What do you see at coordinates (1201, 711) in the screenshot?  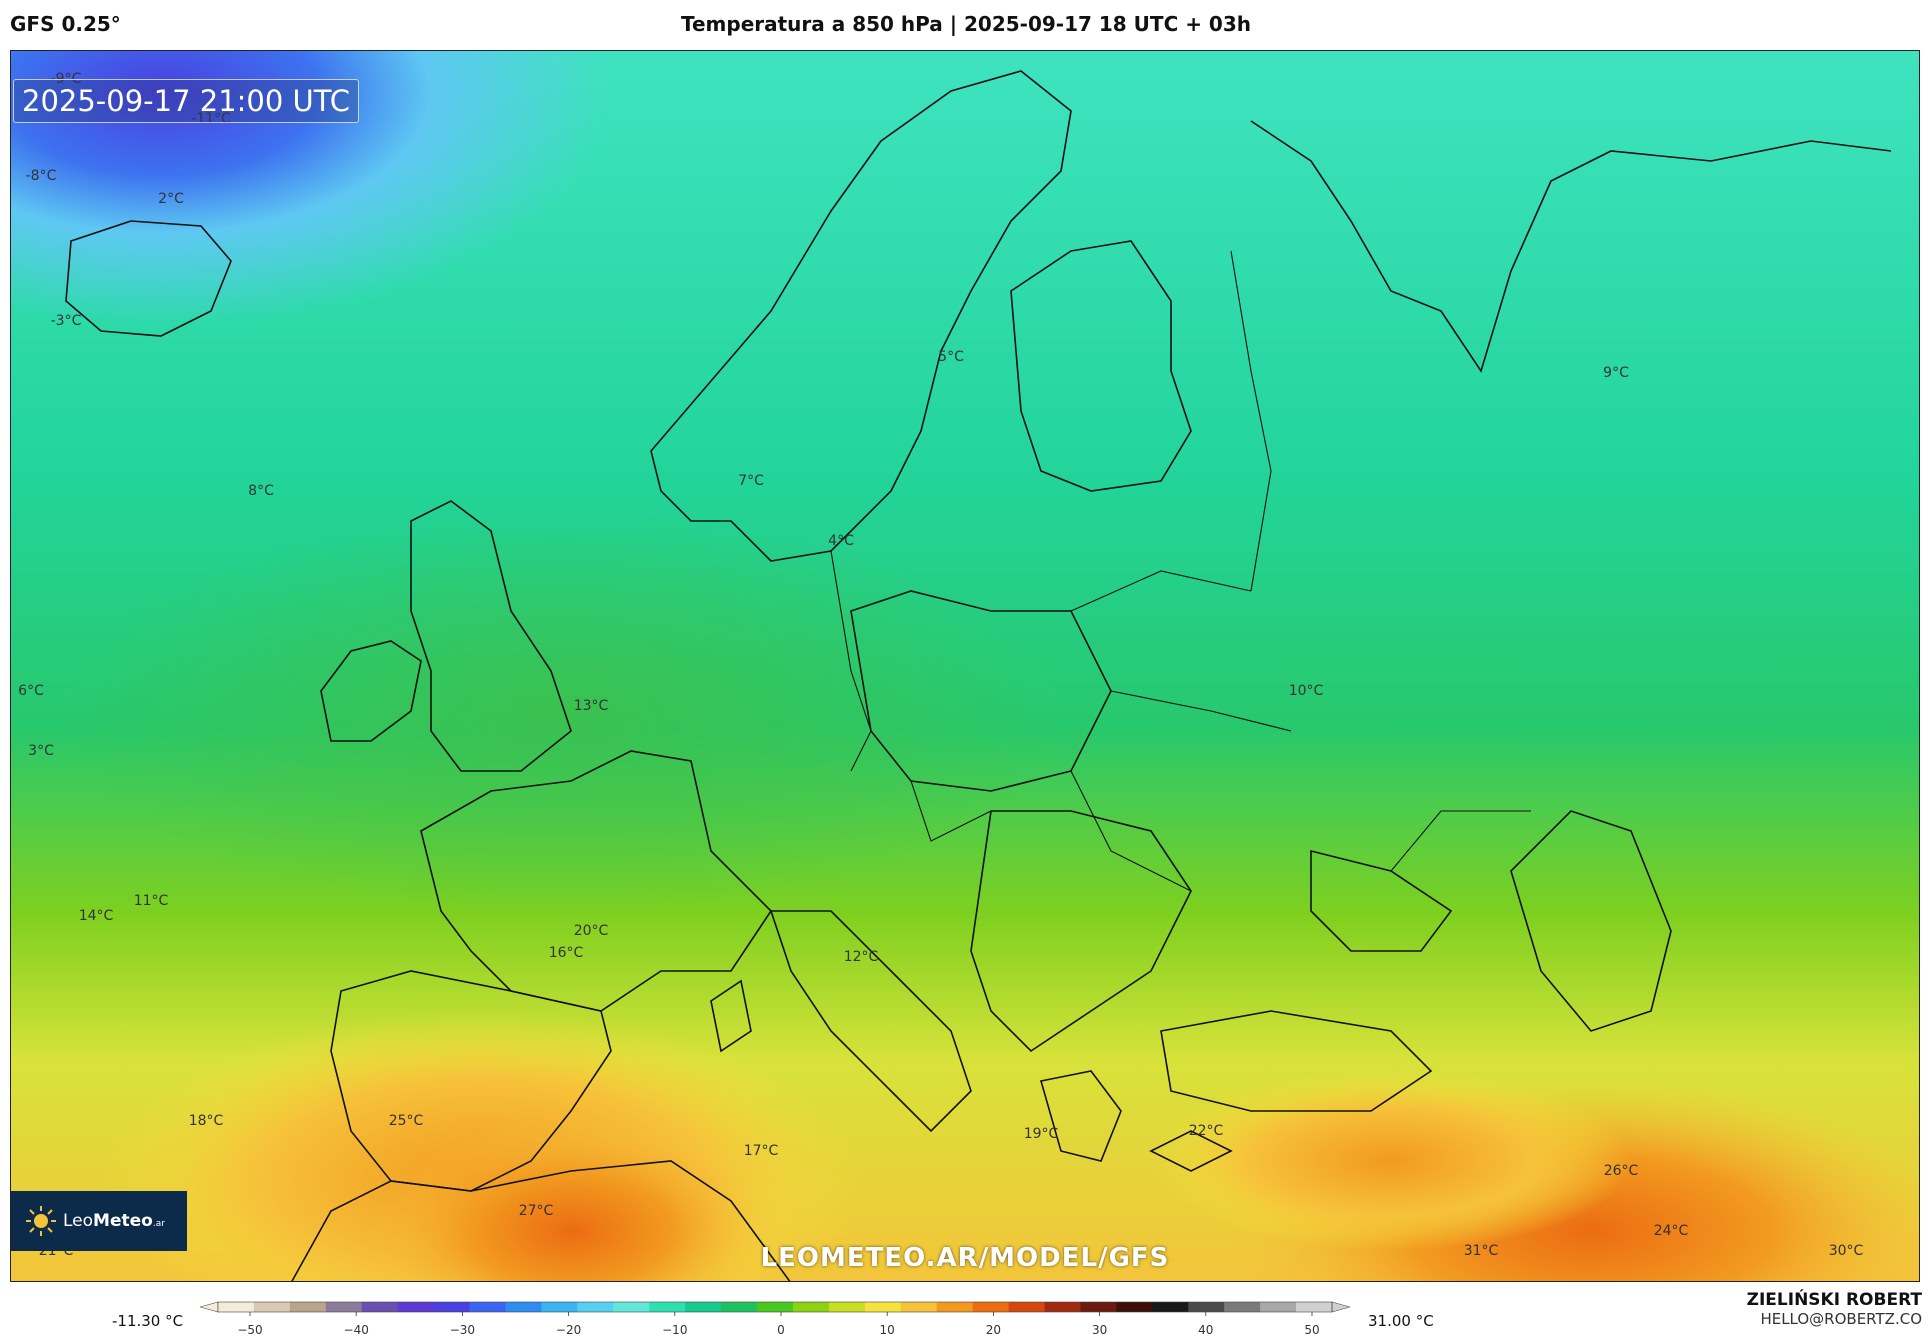 I see `border-belarus-ukraine` at bounding box center [1201, 711].